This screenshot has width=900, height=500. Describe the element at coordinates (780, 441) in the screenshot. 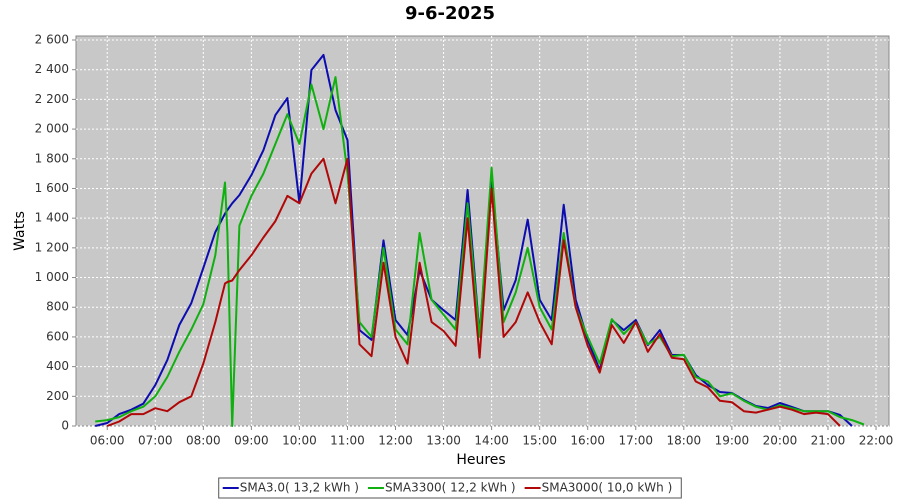

I see `x-tick-label: 20:00` at that location.